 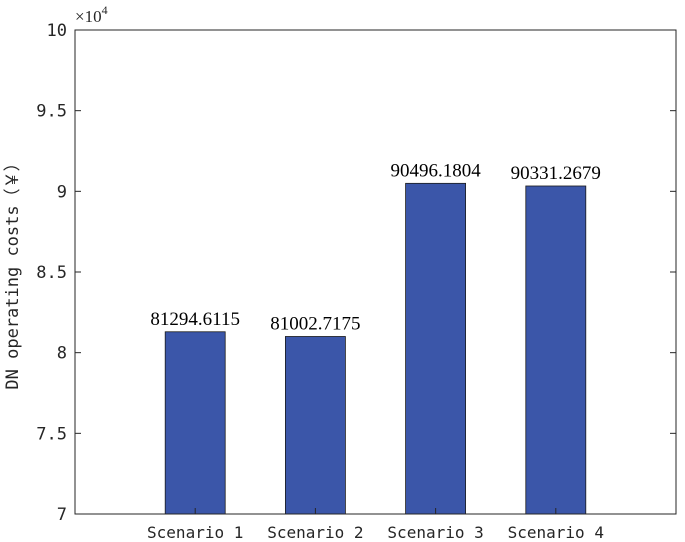 I want to click on y-tick-label-5: 9.5, so click(x=51, y=112).